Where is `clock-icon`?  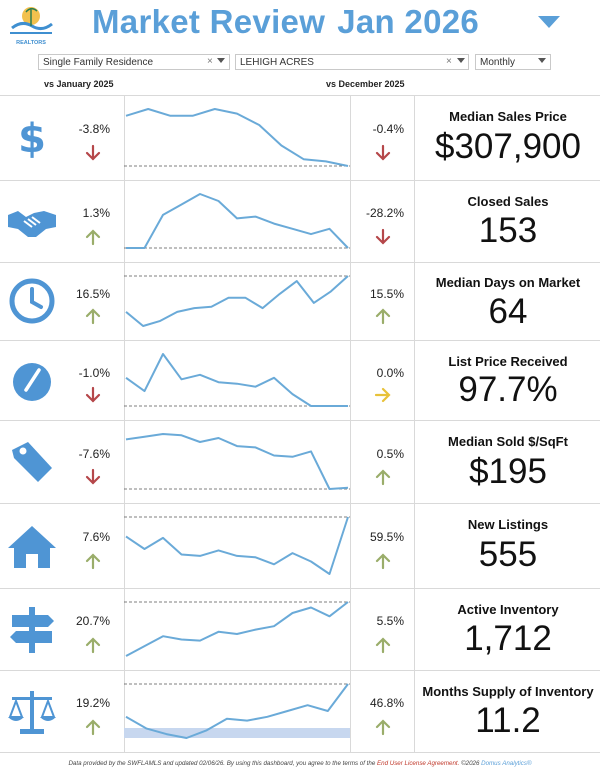 clock-icon is located at coordinates (32, 301).